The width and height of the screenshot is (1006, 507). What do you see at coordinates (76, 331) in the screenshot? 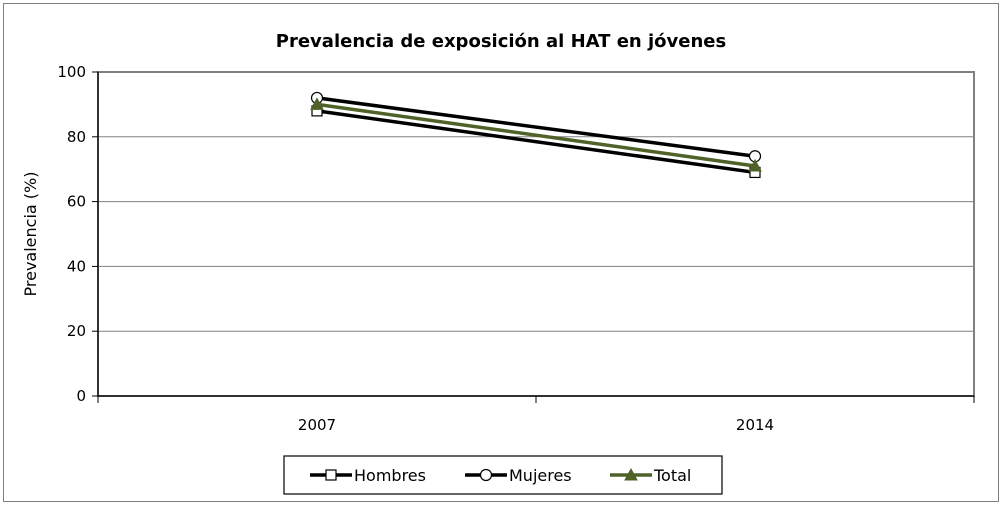
I see `y-tick-label-20: 20` at bounding box center [76, 331].